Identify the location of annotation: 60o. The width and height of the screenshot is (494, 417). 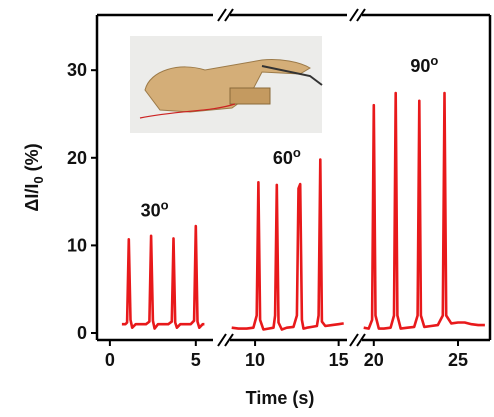
(287, 156).